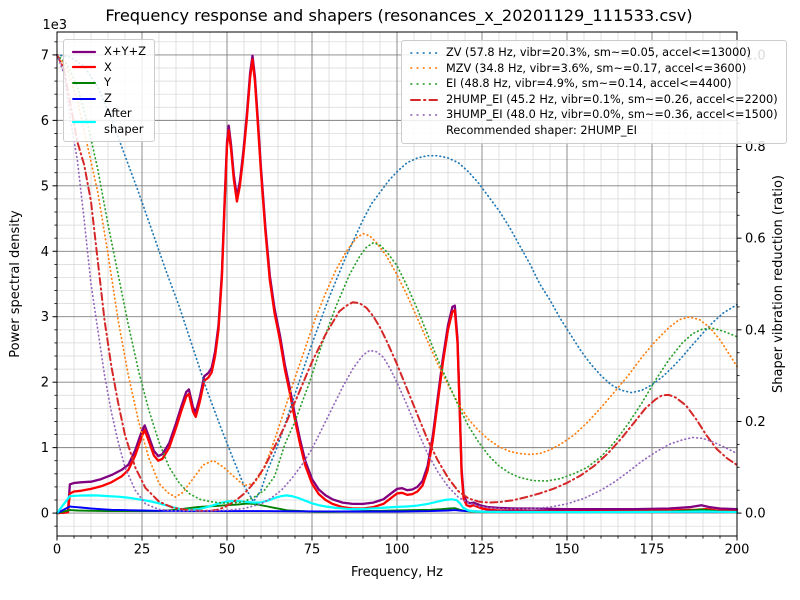 The width and height of the screenshot is (800, 600). I want to click on legend-label: Z, so click(108, 97).